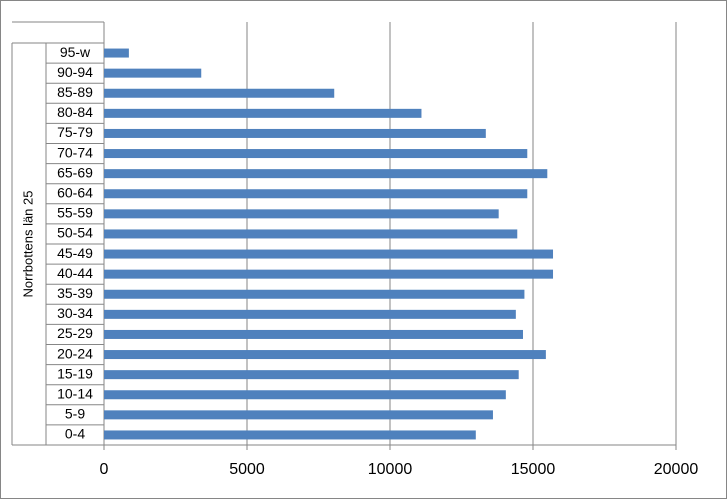 The image size is (727, 499). What do you see at coordinates (75, 213) in the screenshot?
I see `y-tick-label: 55-59` at bounding box center [75, 213].